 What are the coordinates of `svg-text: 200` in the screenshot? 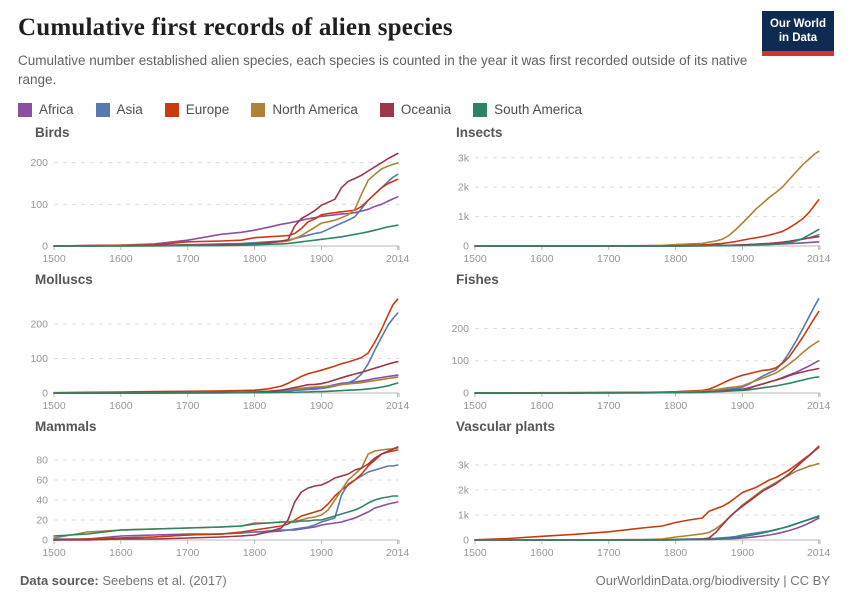 It's located at (39, 163).